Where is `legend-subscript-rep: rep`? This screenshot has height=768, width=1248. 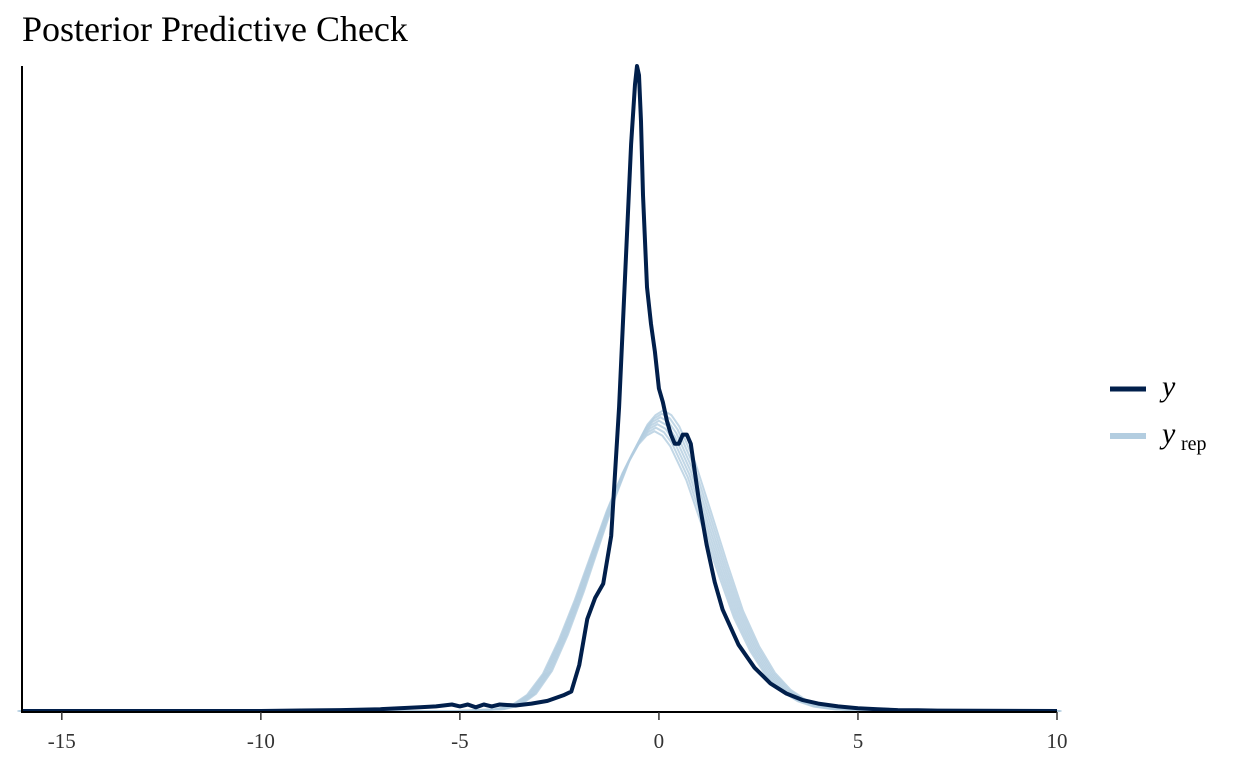 legend-subscript-rep: rep is located at coordinates (1194, 444).